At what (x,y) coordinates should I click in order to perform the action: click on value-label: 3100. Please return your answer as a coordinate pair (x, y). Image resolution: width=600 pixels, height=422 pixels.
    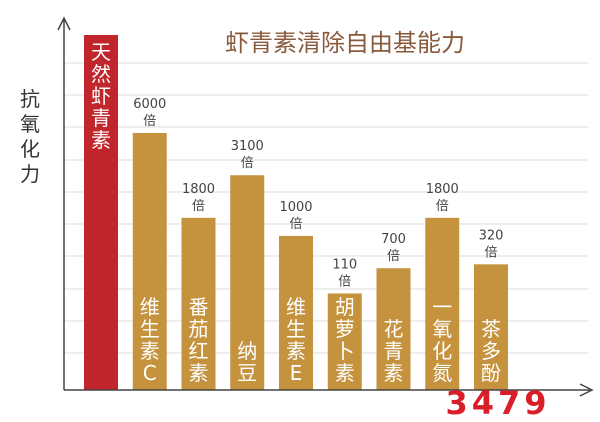
    Looking at the image, I should click on (247, 146).